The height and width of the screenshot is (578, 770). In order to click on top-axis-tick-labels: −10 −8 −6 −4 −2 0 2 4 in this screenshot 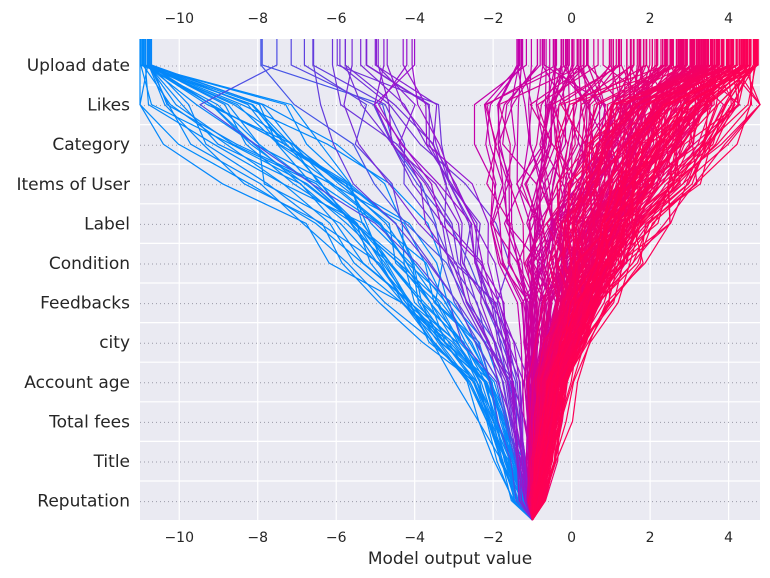, I will do `click(448, 19)`.